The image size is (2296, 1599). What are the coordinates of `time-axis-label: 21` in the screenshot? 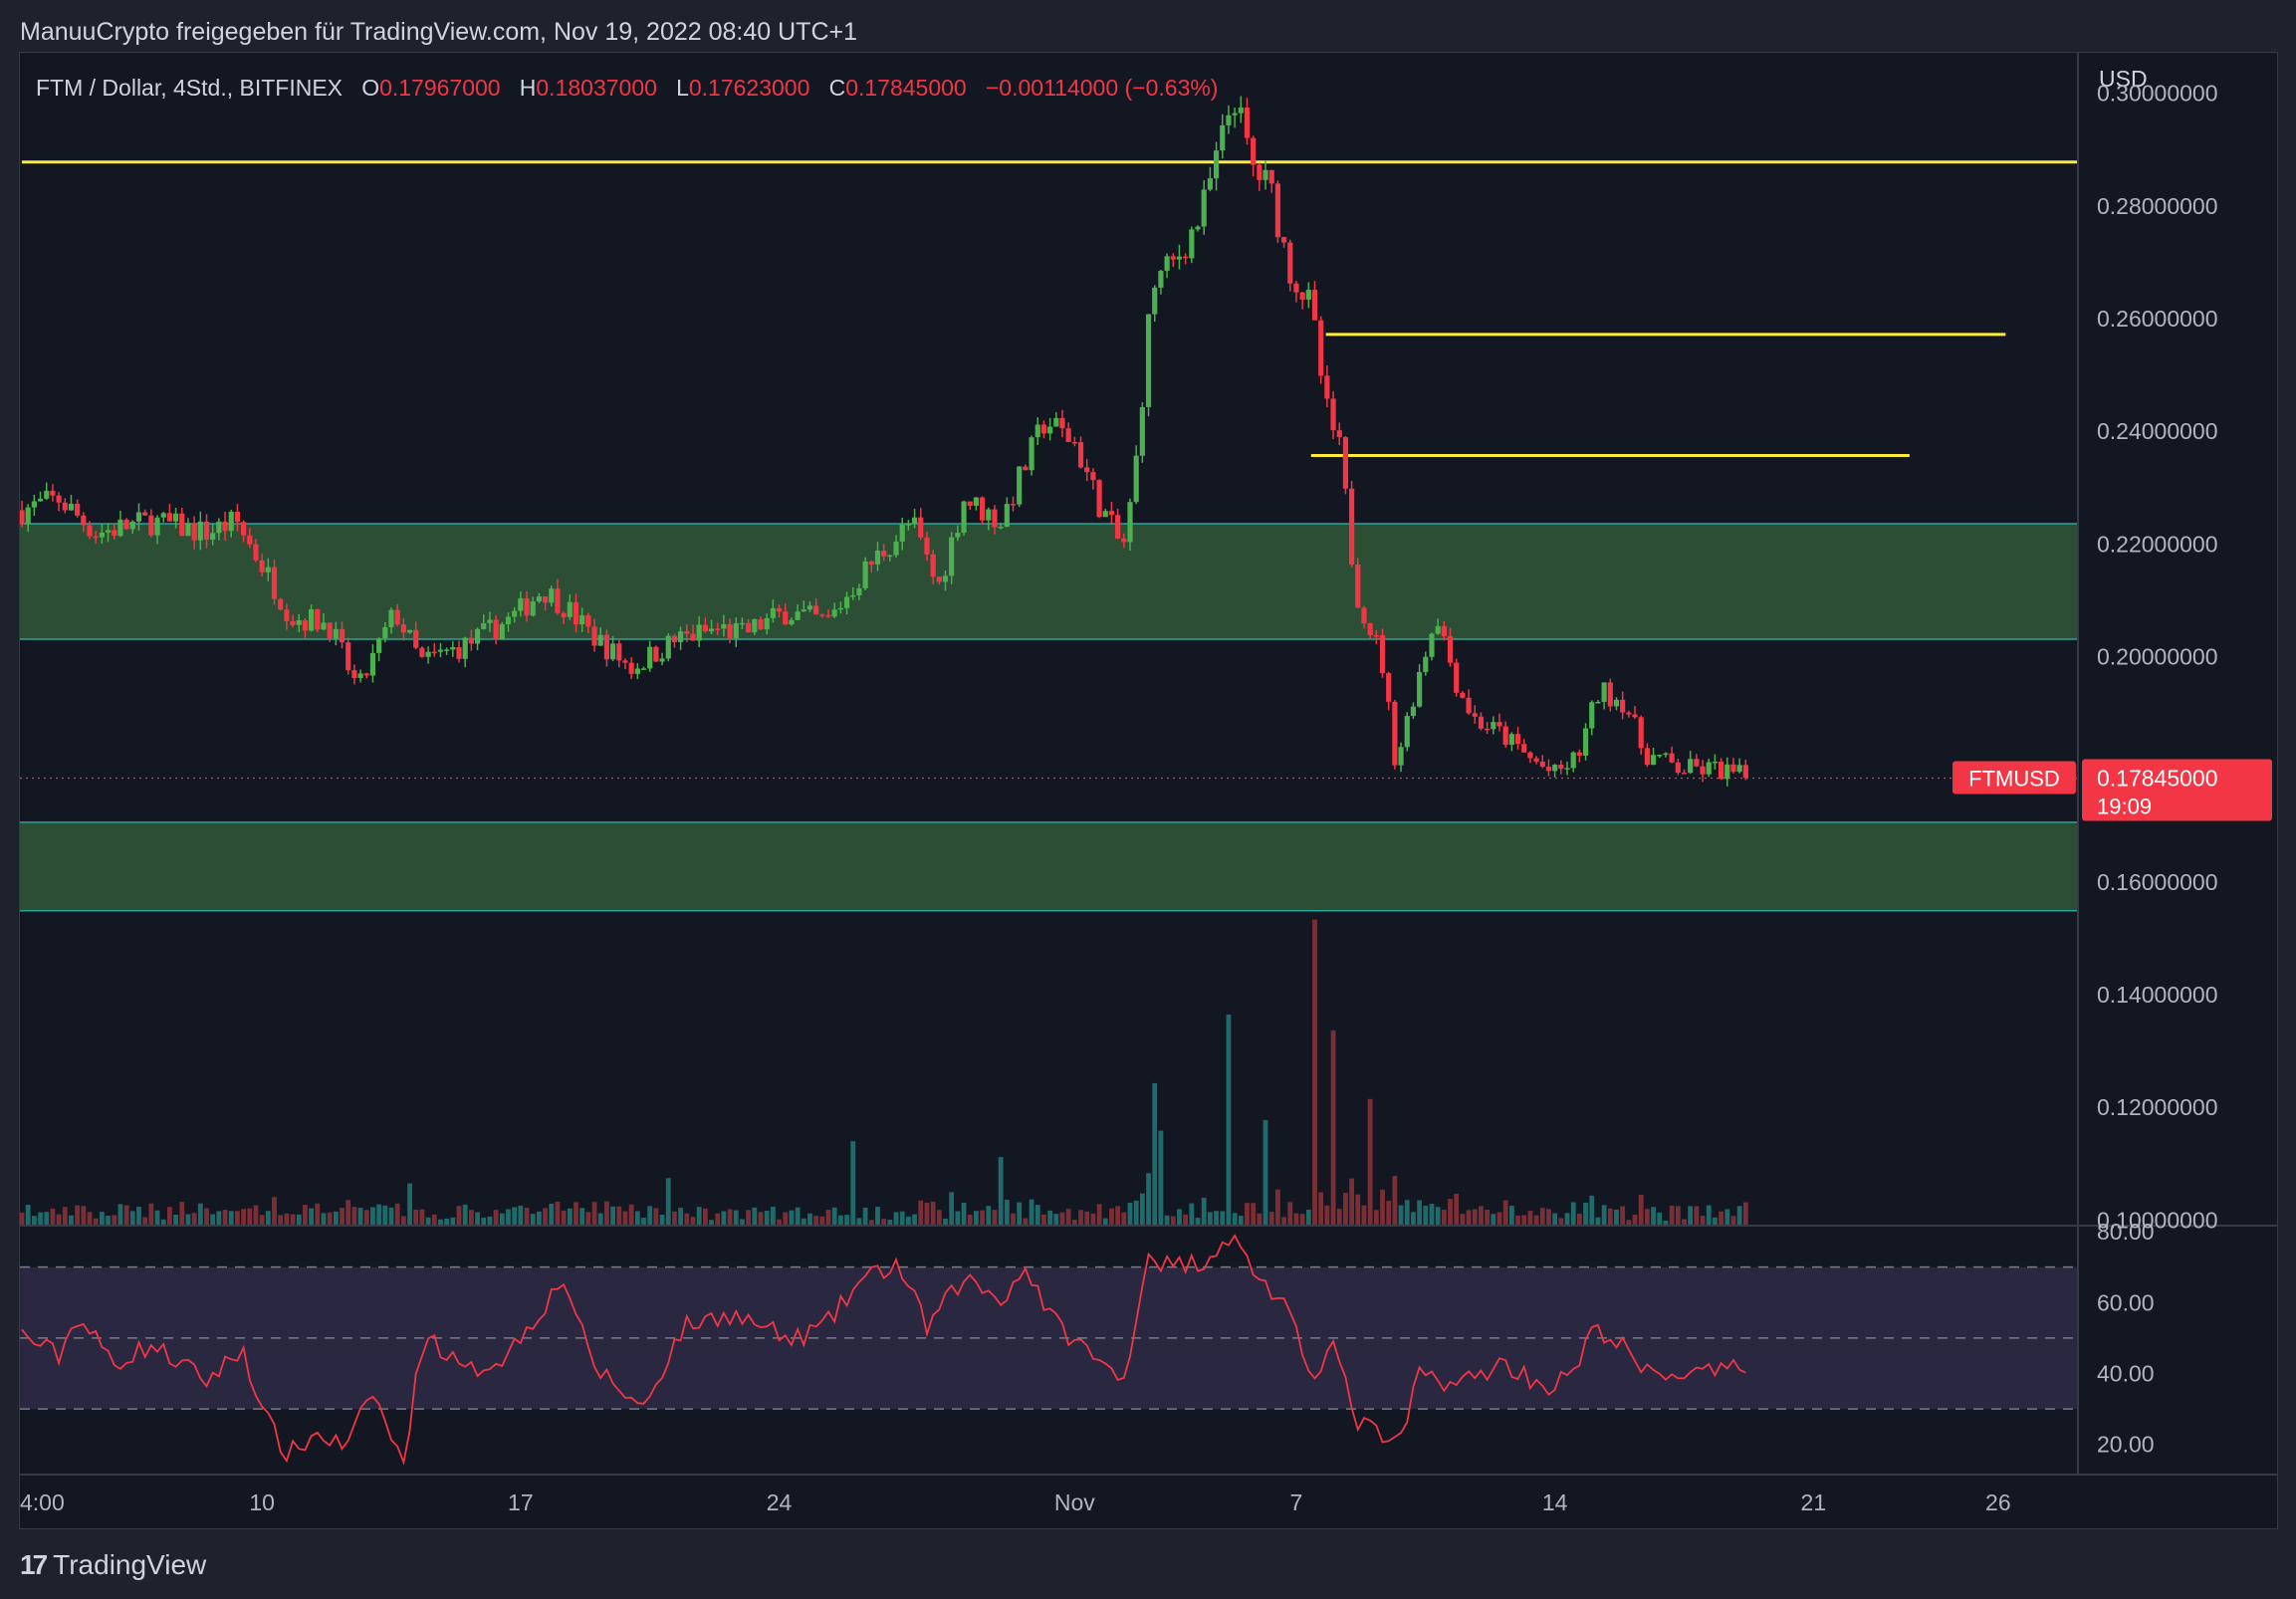 It's located at (1814, 1502).